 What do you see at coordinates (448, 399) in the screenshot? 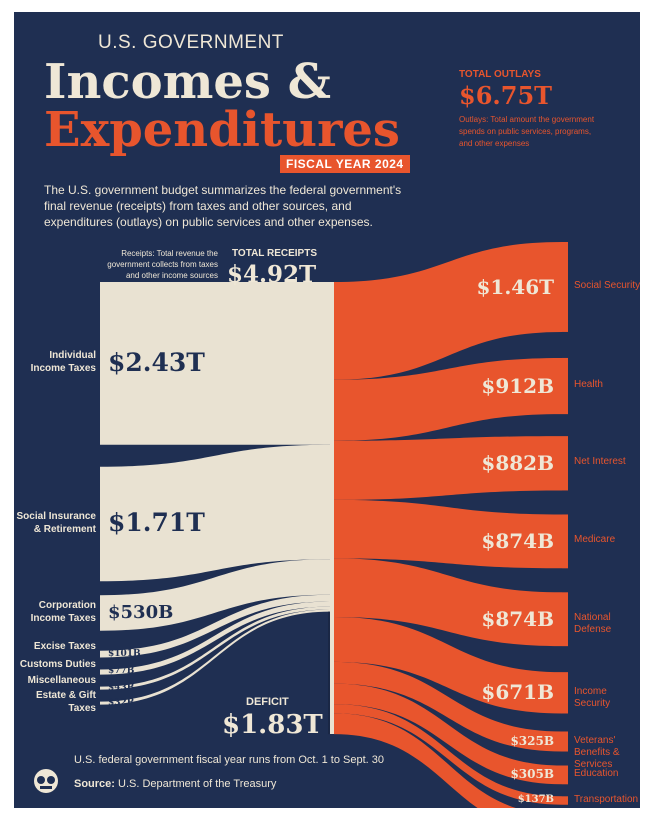
I see `outlay-flow-health` at bounding box center [448, 399].